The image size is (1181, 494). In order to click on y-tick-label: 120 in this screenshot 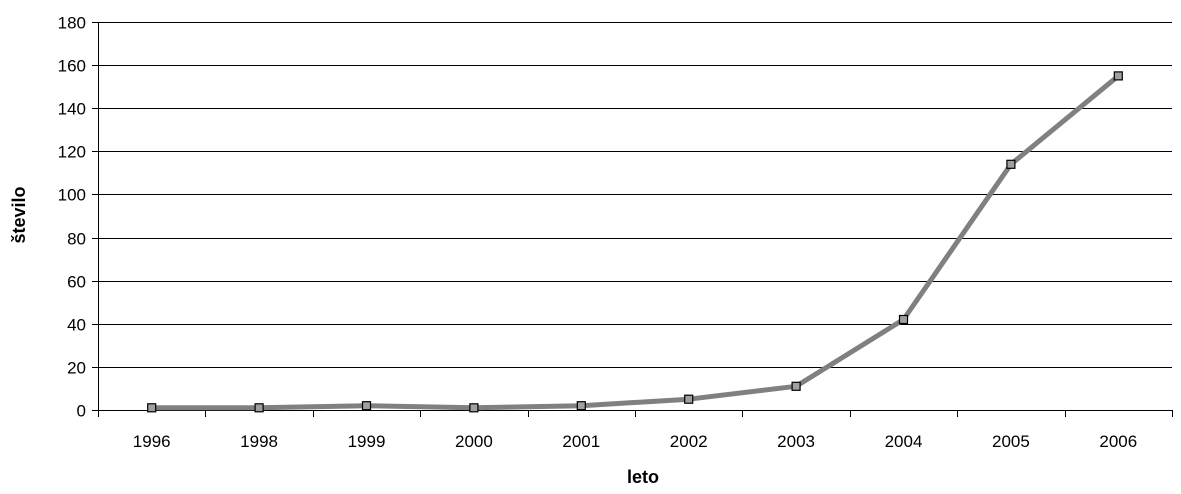, I will do `click(72, 152)`.